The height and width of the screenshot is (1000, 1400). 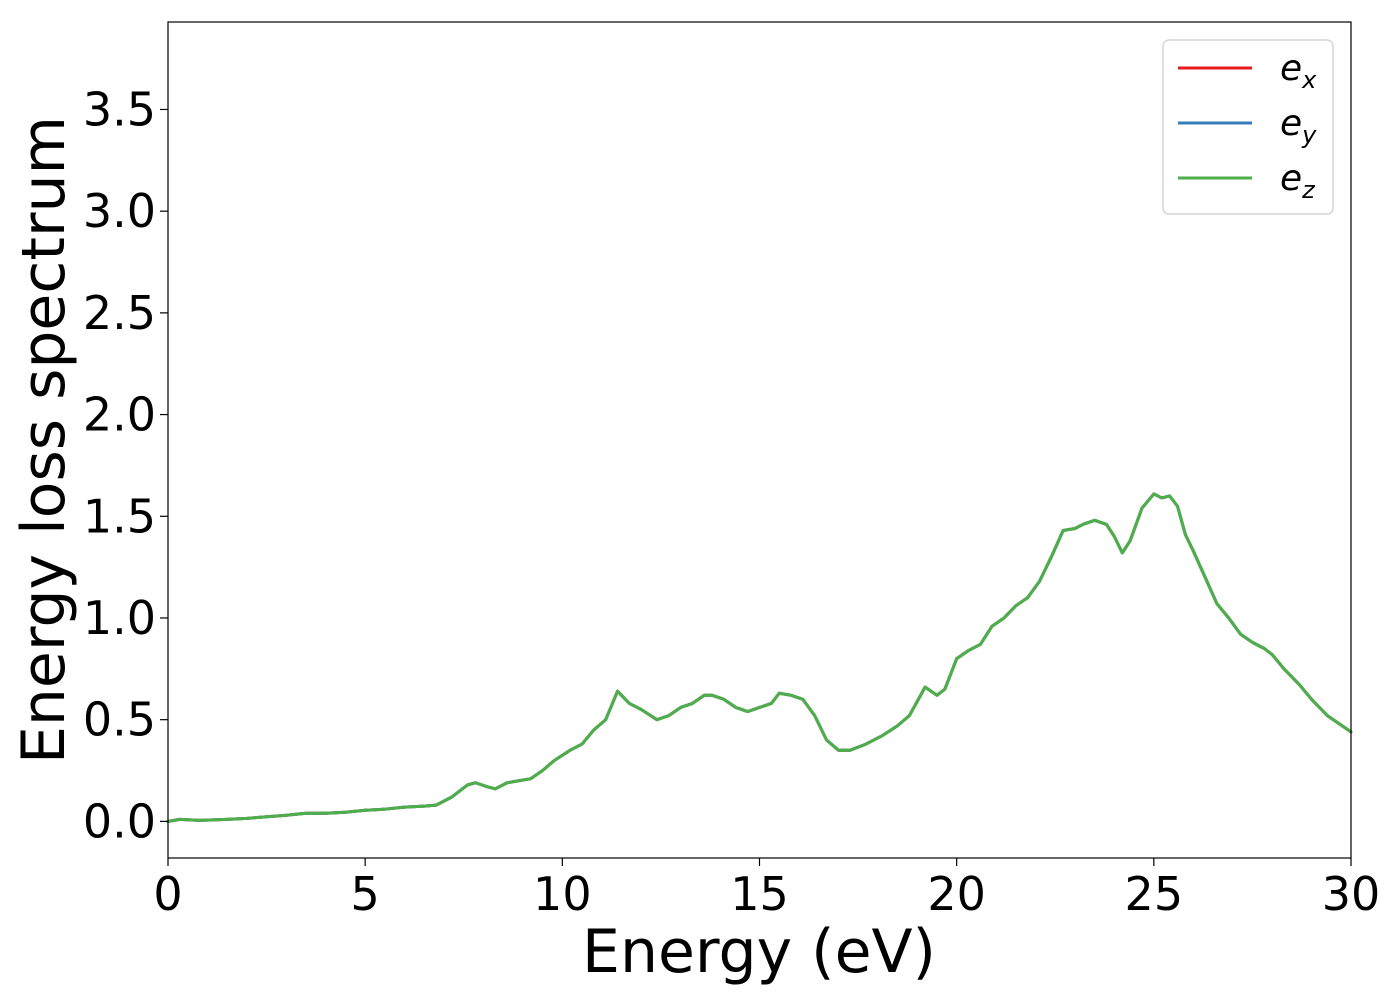 What do you see at coordinates (167, 894) in the screenshot?
I see `x-tick-label: 0` at bounding box center [167, 894].